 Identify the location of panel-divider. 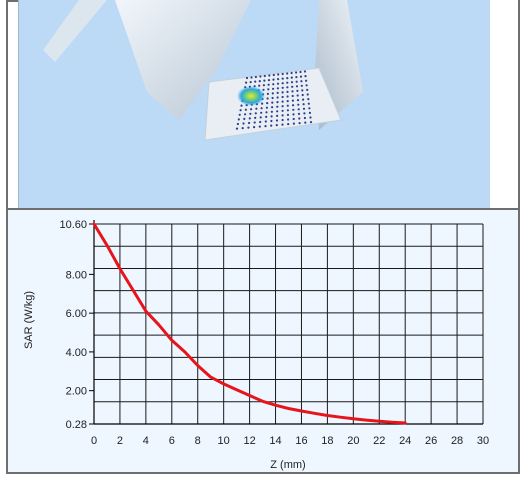
(263, 209).